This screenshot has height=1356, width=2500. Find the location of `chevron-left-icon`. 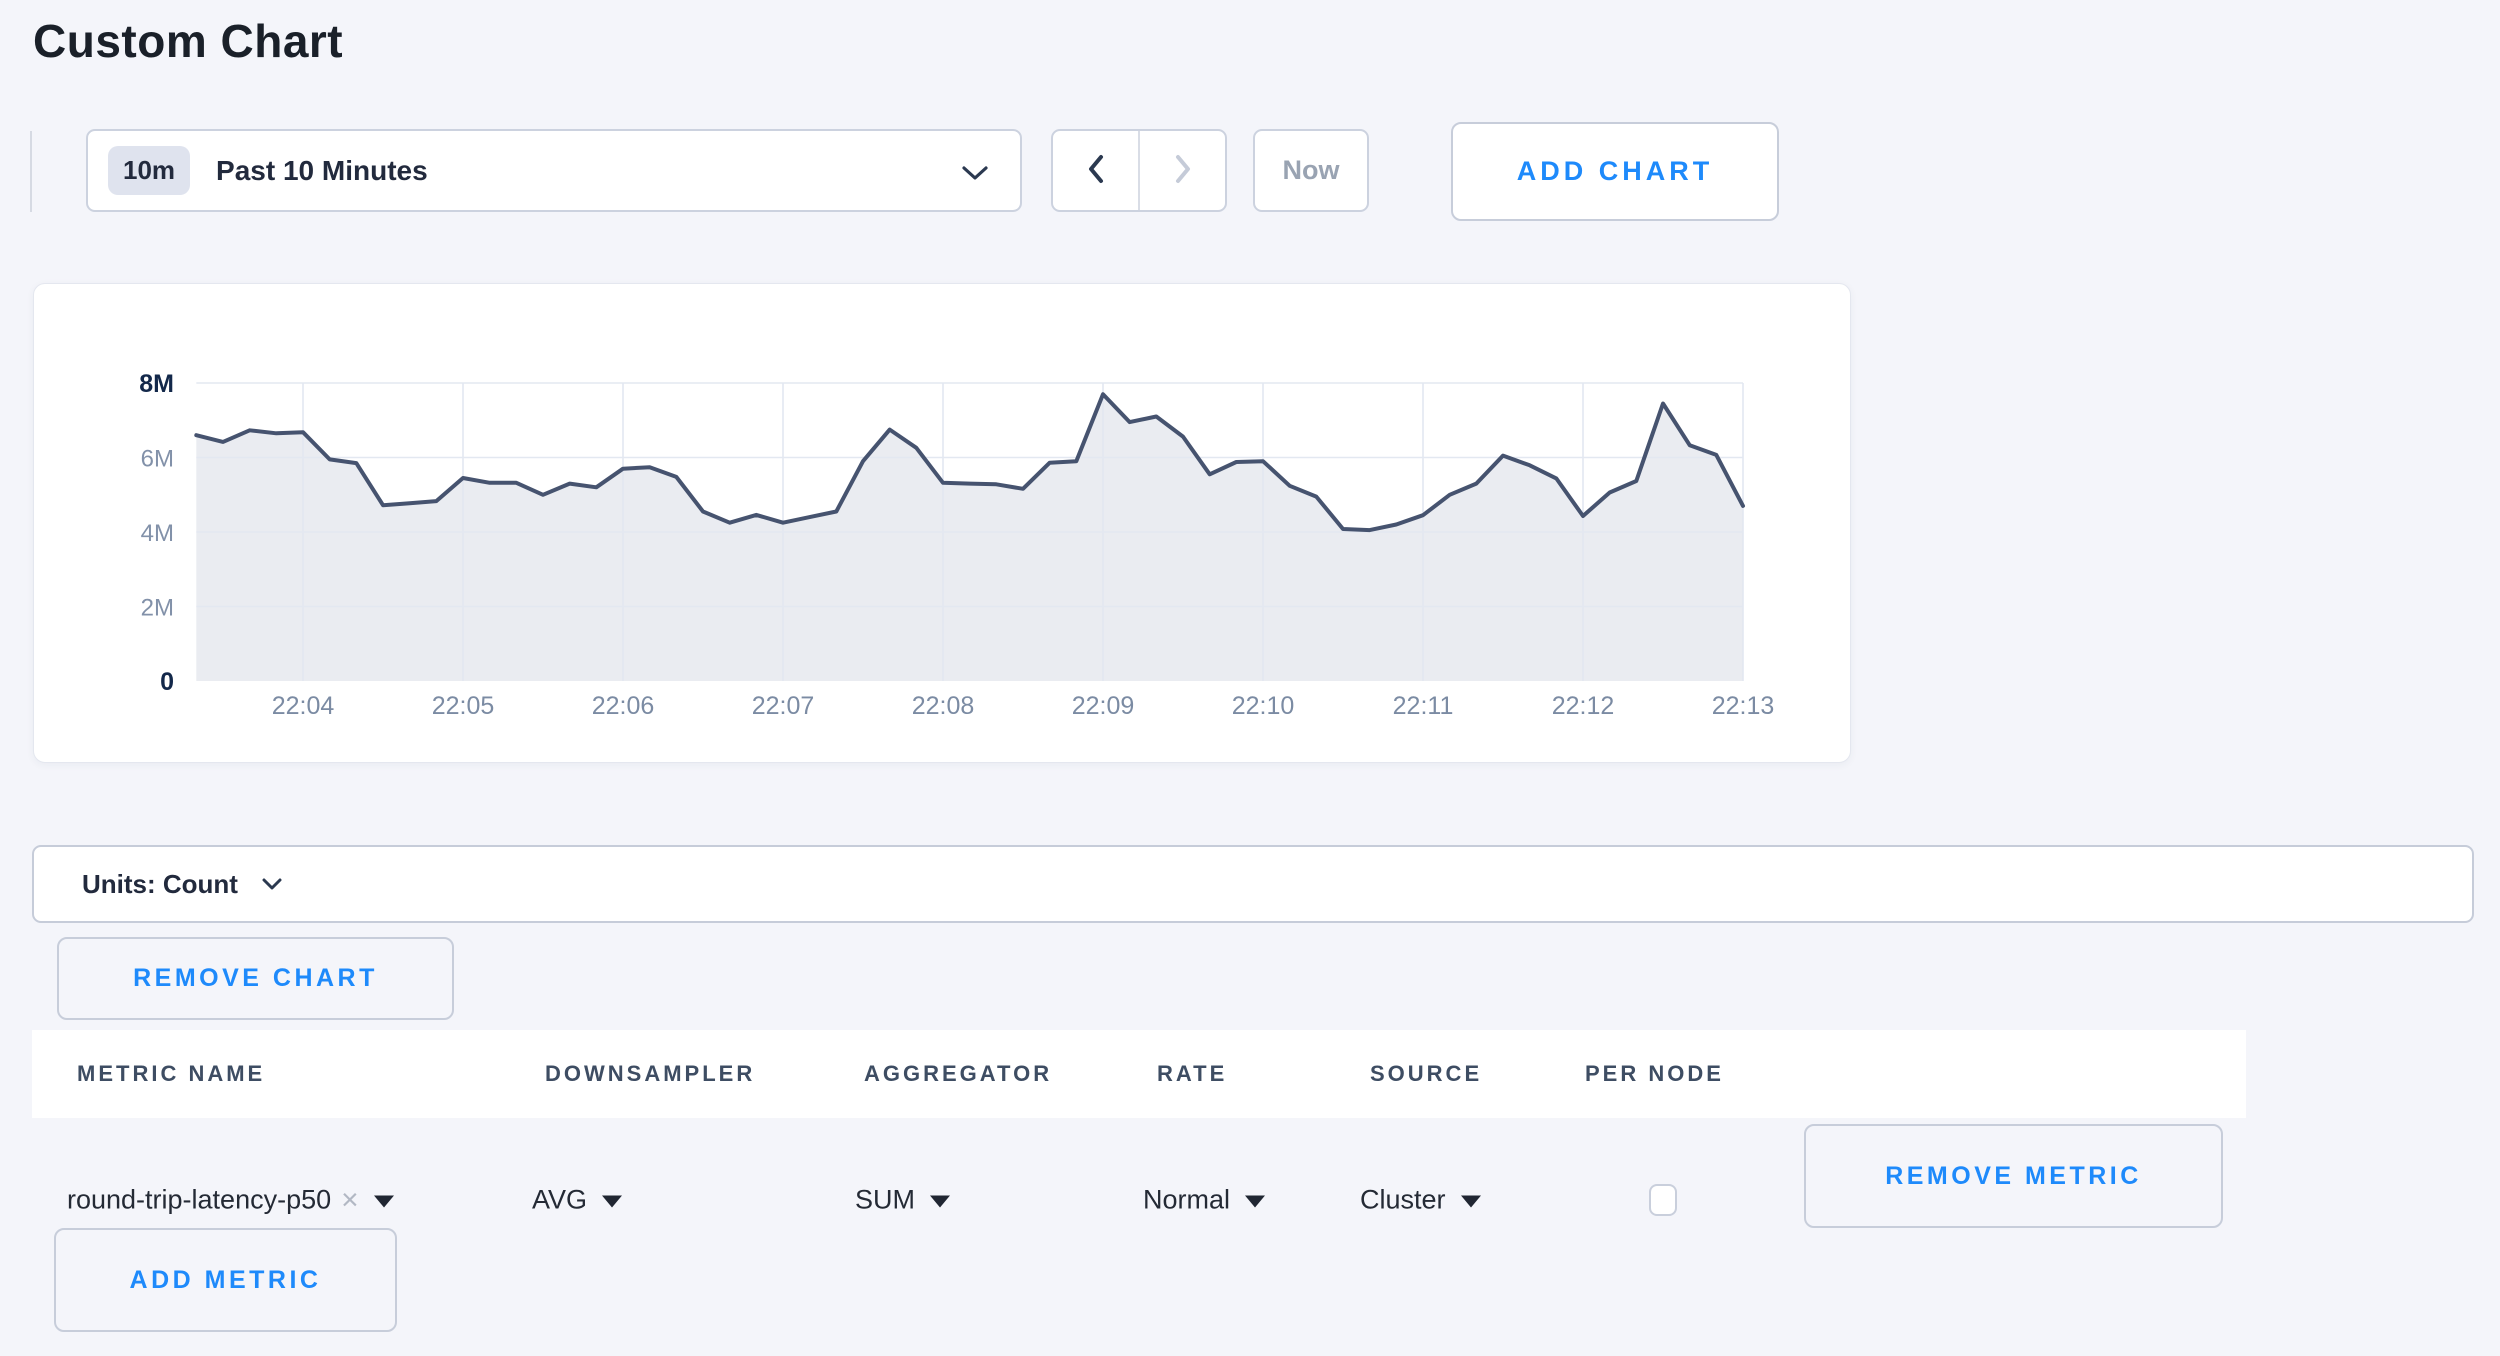

chevron-left-icon is located at coordinates (1096, 170).